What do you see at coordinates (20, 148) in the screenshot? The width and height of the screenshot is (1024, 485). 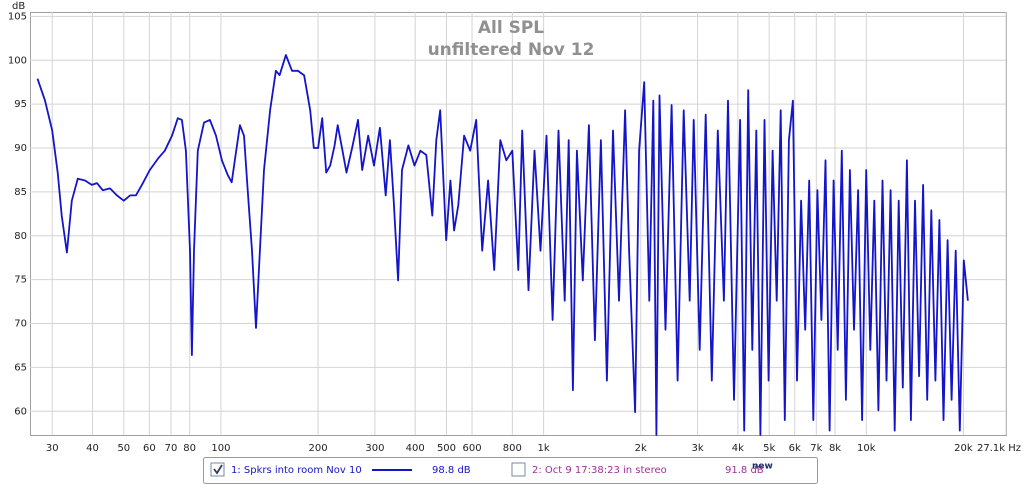 I see `y-tick-label: 90` at bounding box center [20, 148].